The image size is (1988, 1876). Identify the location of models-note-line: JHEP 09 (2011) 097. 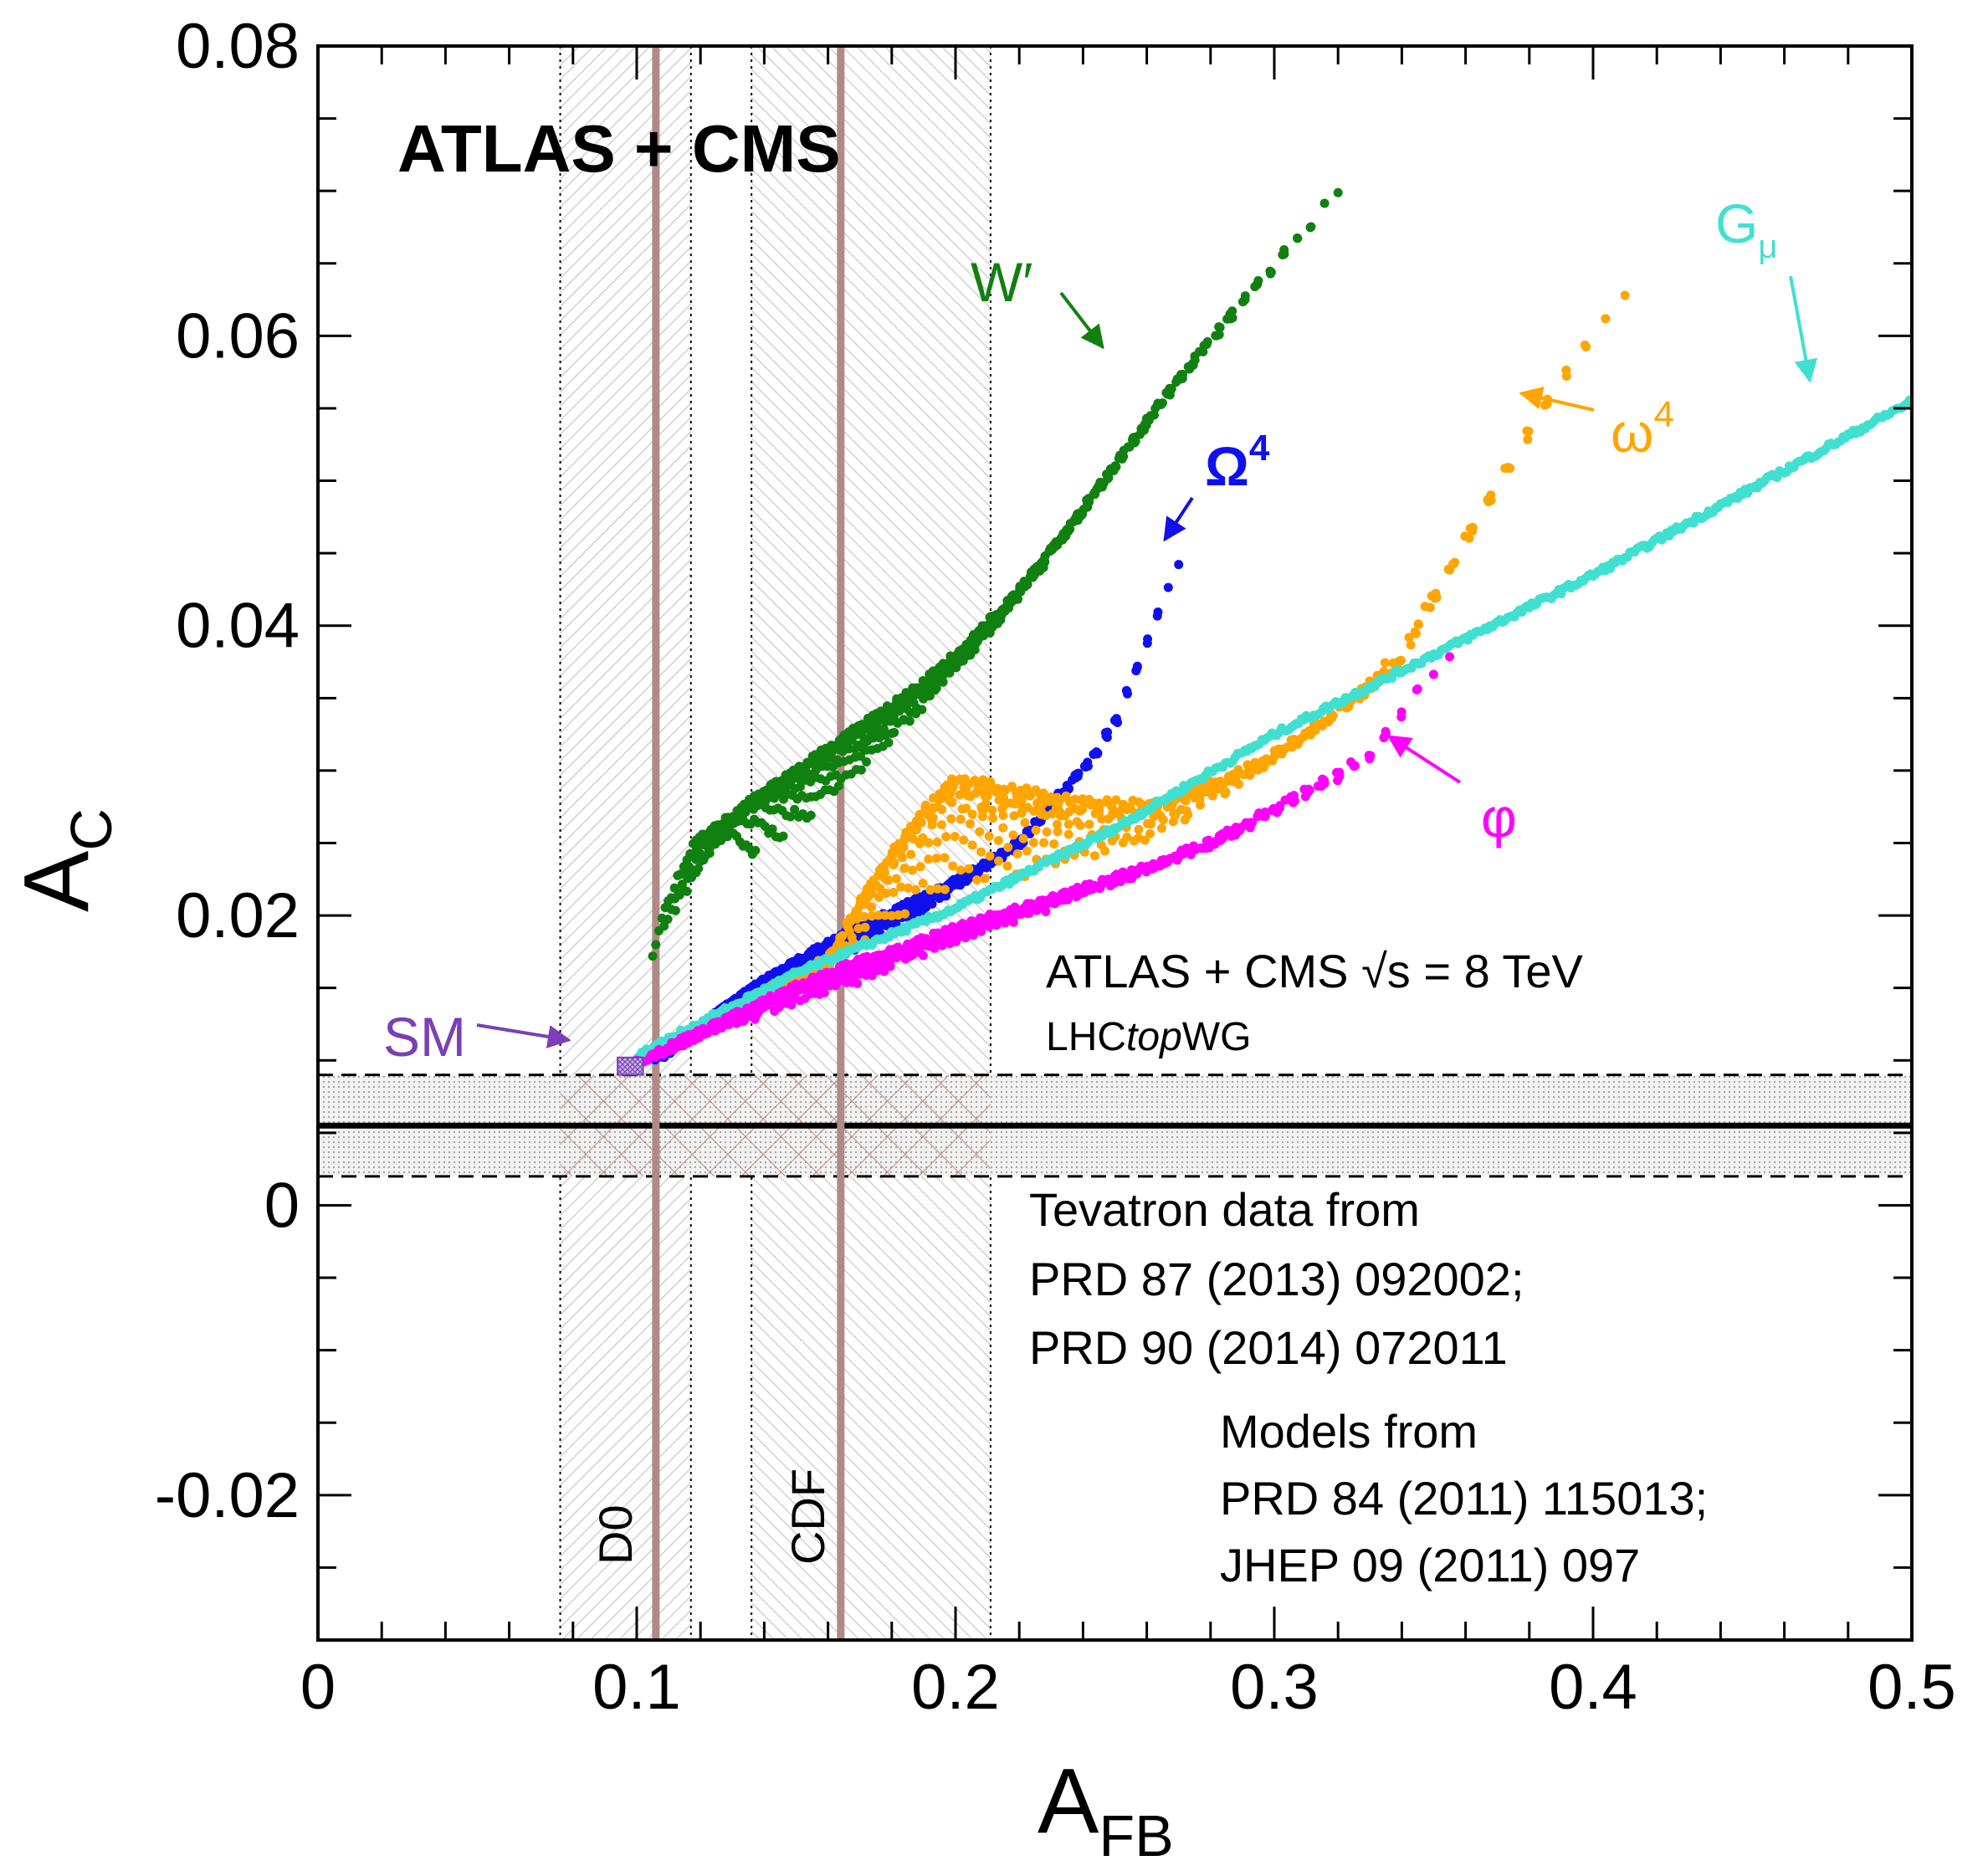
(1430, 1566).